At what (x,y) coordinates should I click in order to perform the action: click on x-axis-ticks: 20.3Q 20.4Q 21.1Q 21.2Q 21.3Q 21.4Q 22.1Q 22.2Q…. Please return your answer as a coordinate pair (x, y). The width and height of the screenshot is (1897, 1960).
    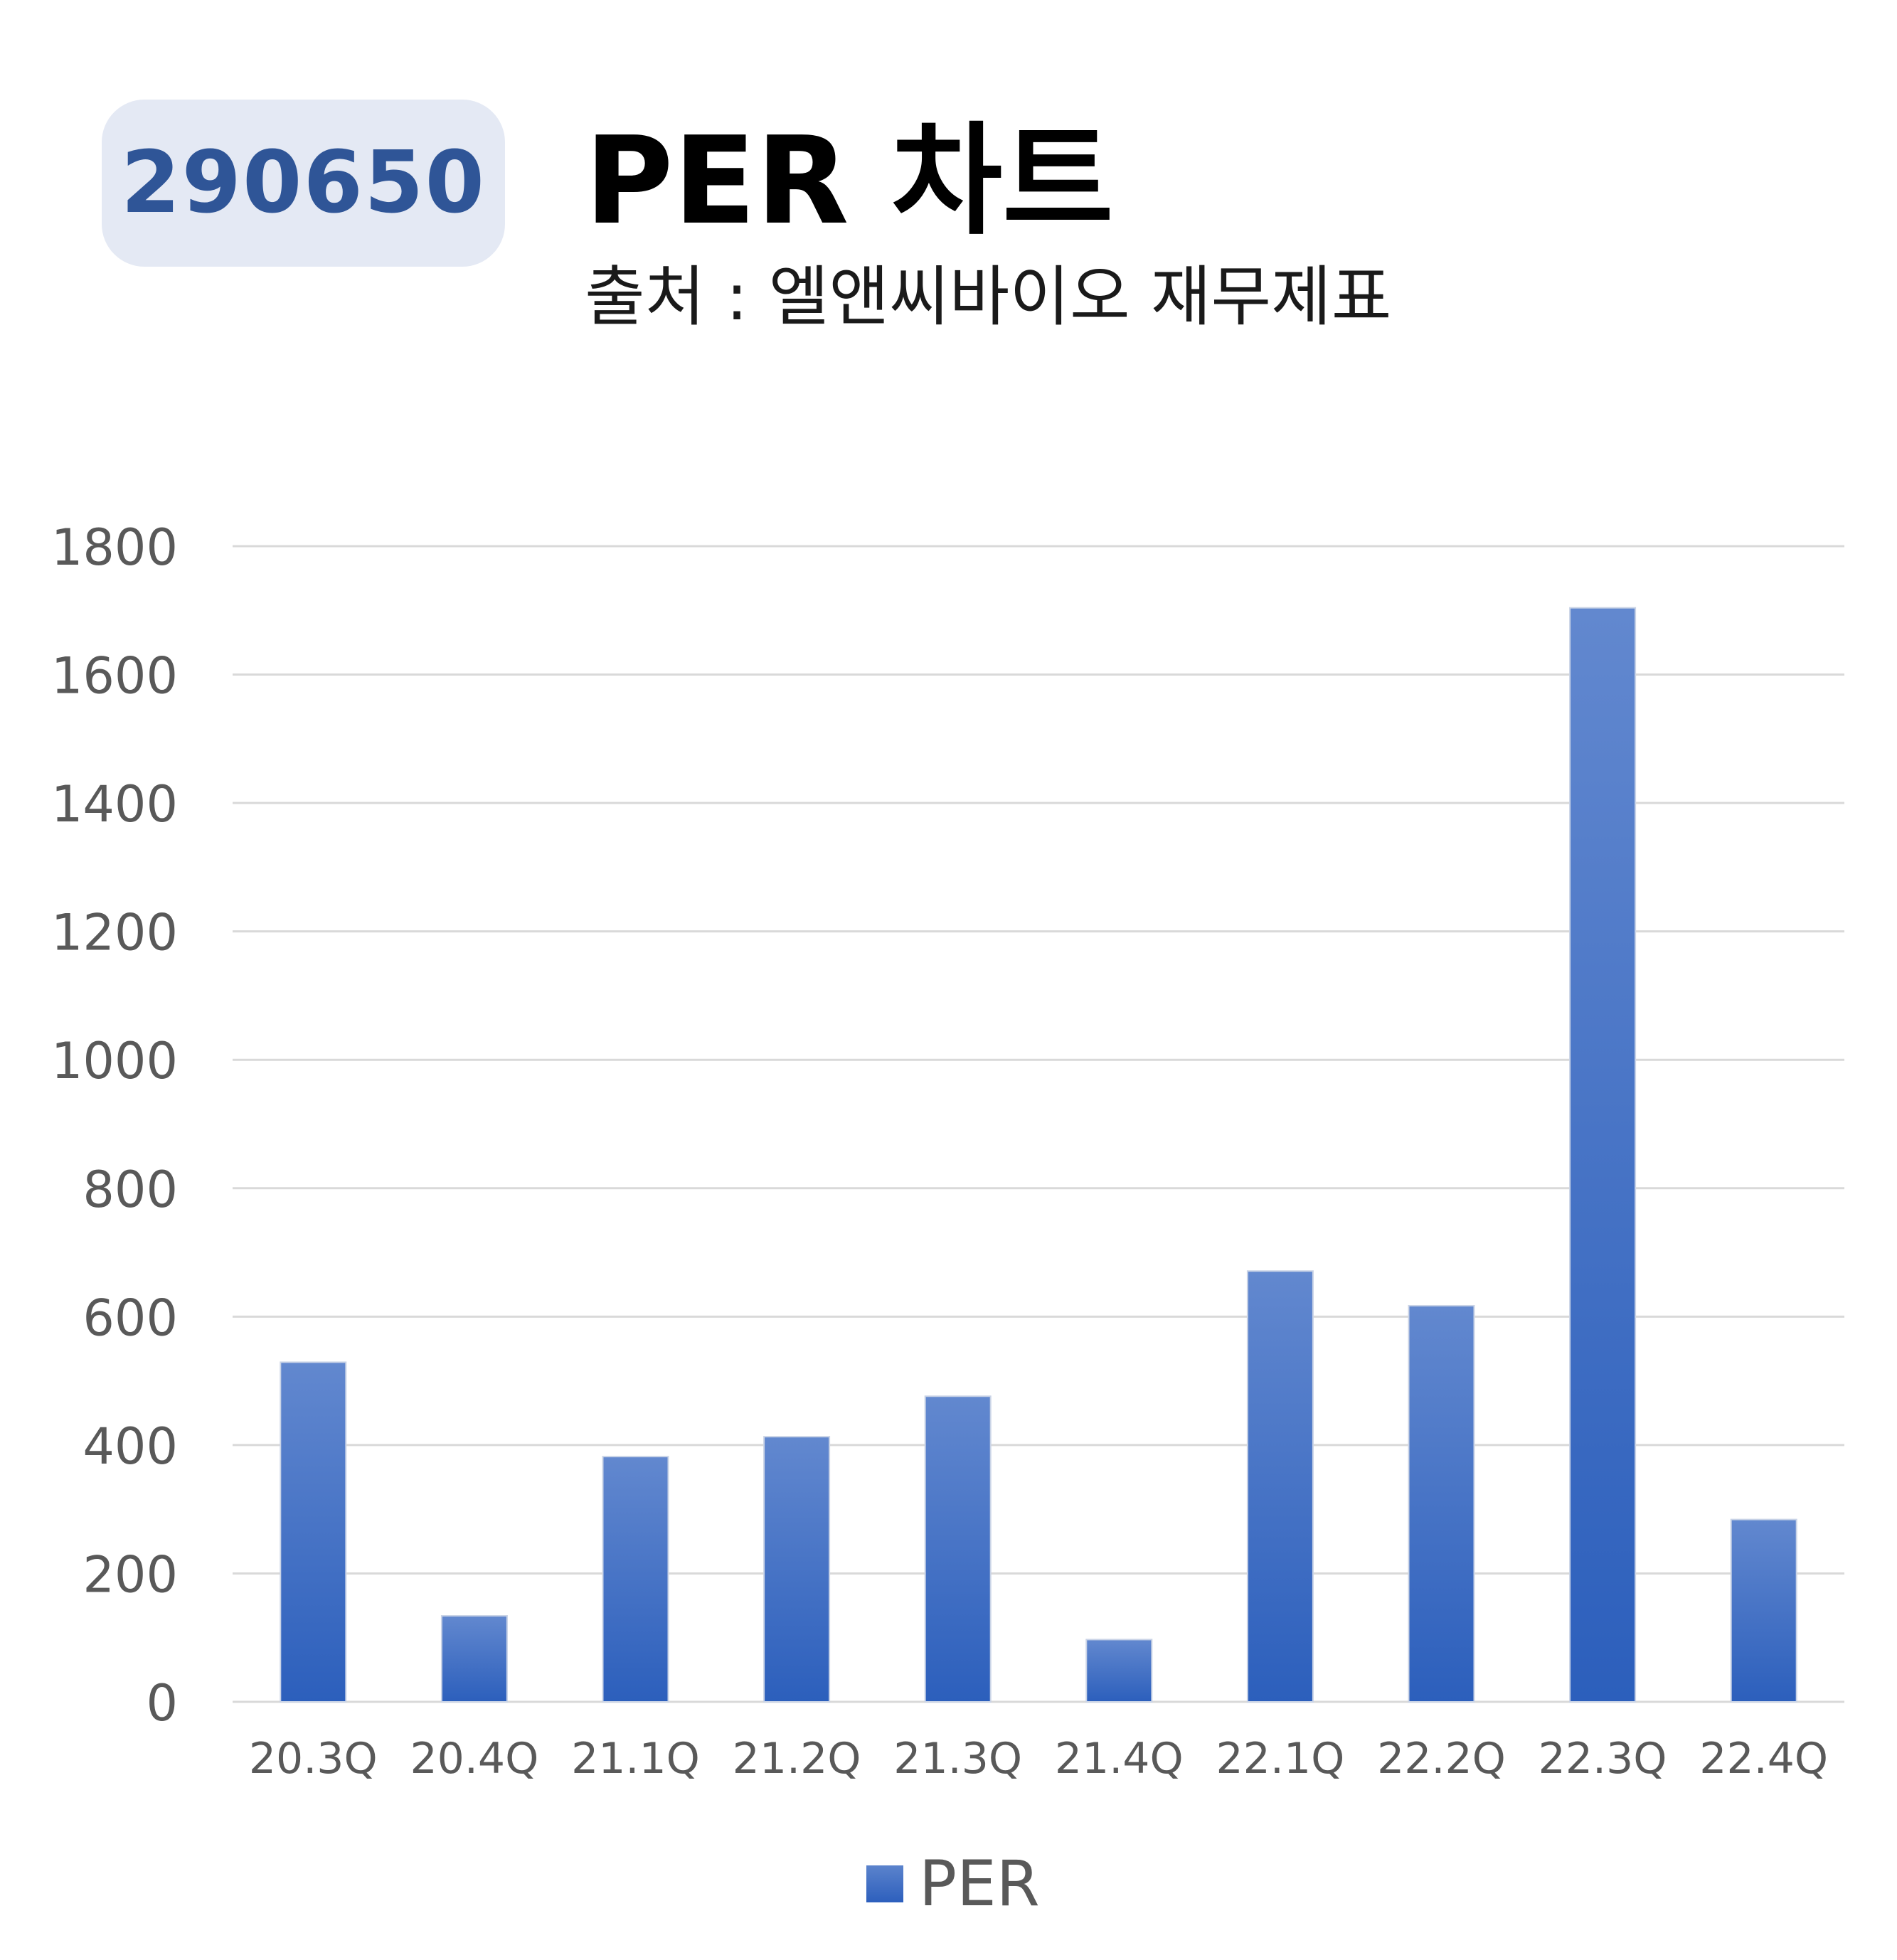
    Looking at the image, I should click on (1038, 1759).